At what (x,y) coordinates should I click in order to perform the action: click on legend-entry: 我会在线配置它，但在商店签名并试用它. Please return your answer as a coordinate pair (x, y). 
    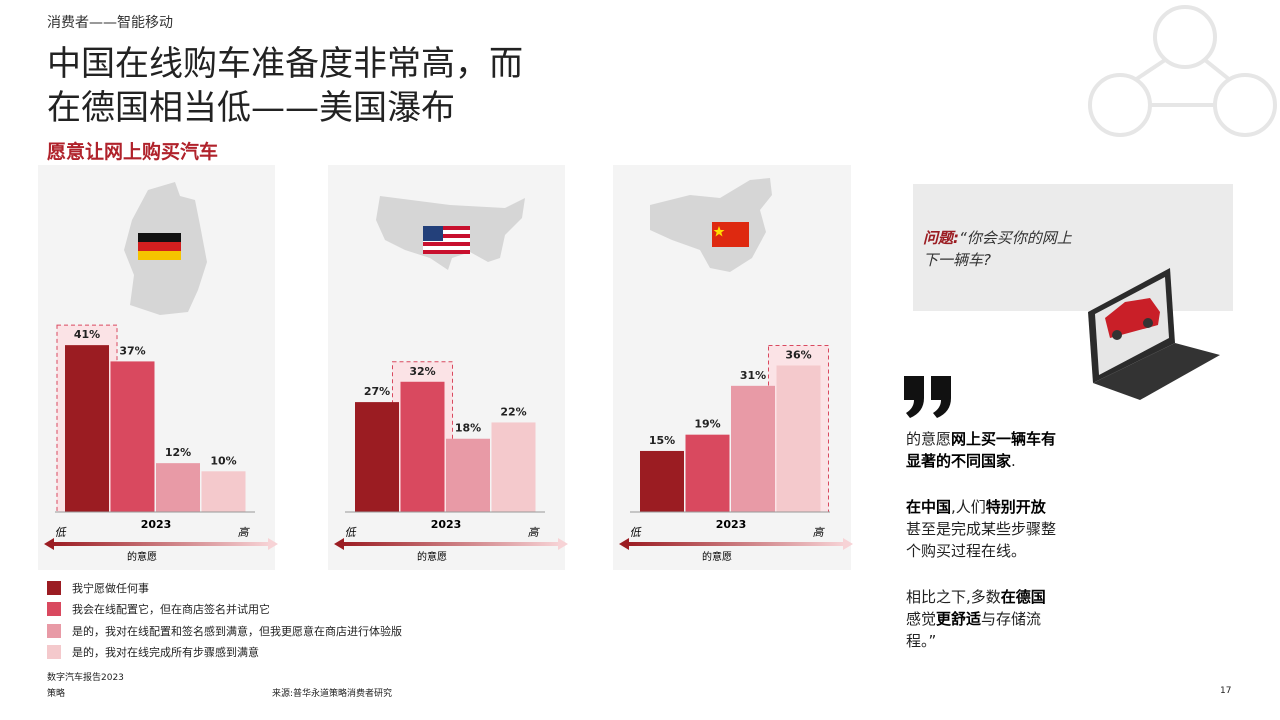
    Looking at the image, I should click on (224, 610).